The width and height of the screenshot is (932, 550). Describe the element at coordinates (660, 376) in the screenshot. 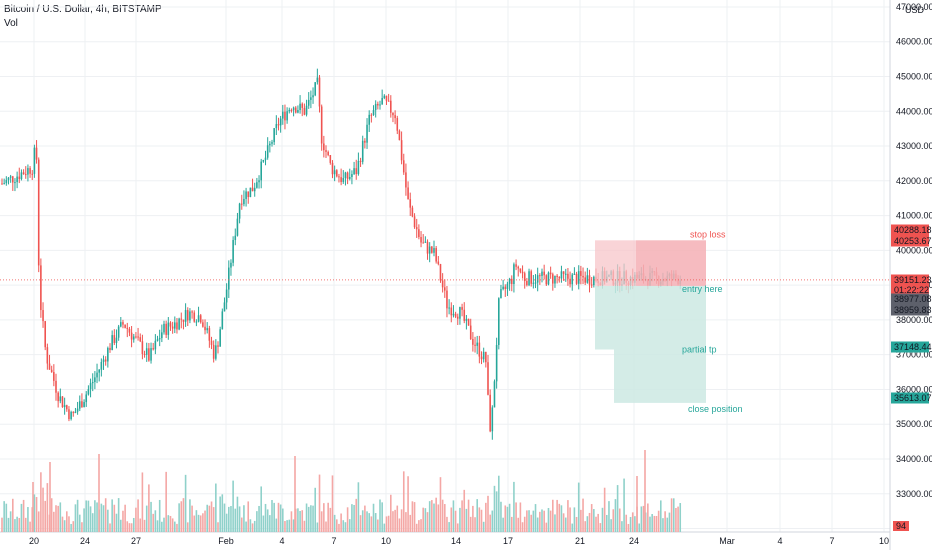

I see `close-position-zone` at that location.